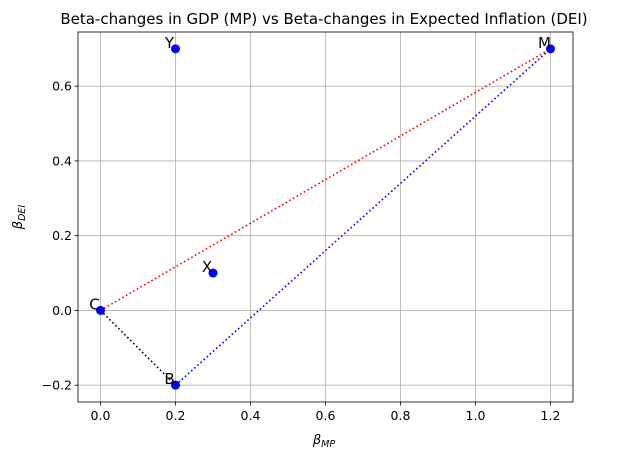  What do you see at coordinates (57, 385) in the screenshot?
I see `y-tick-label: −0.2` at bounding box center [57, 385].